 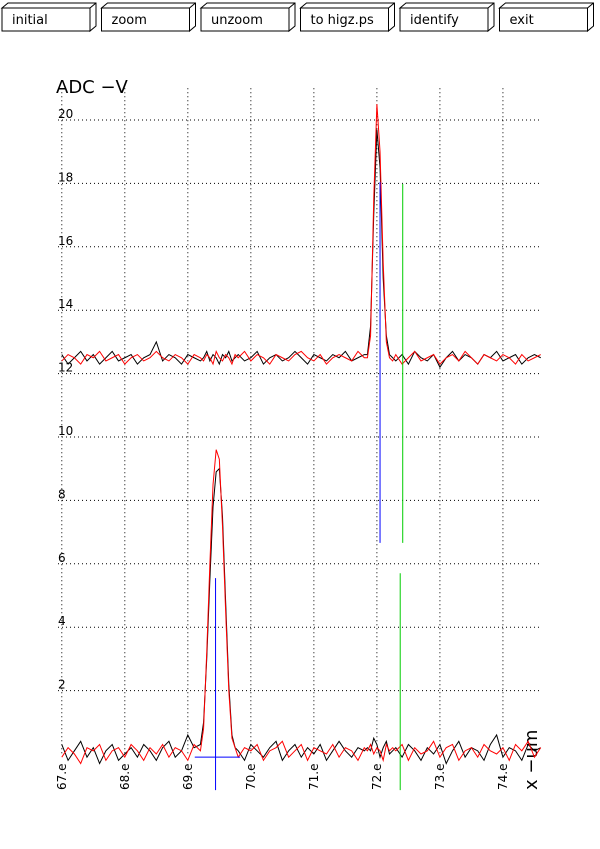 I want to click on y-tick-label: 6, so click(x=62, y=558).